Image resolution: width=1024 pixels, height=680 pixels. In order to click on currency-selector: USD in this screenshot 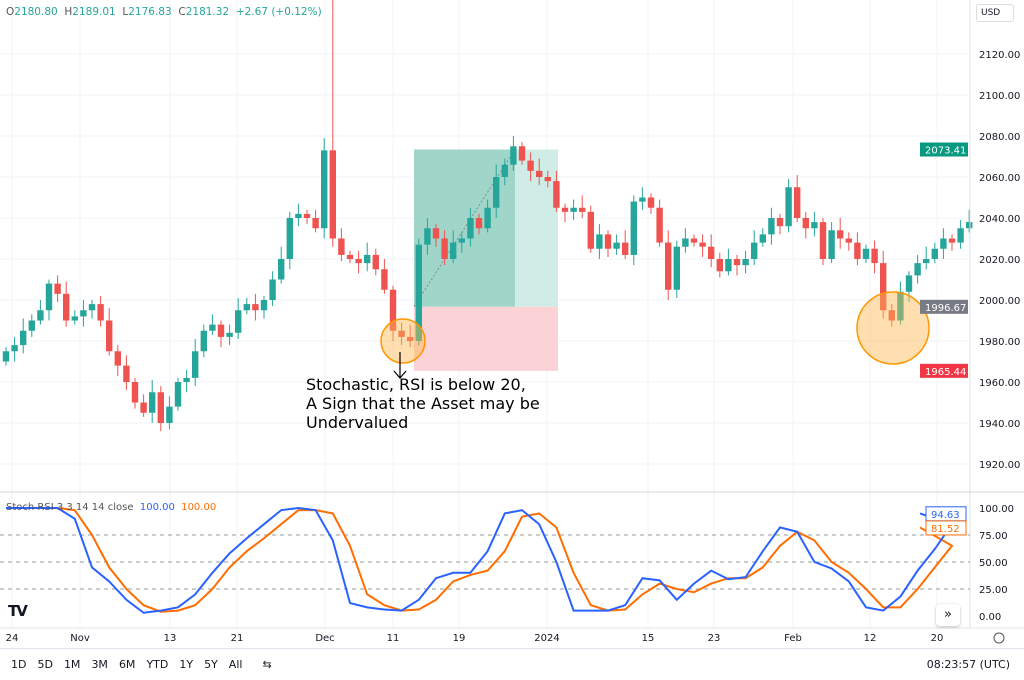, I will do `click(995, 13)`.